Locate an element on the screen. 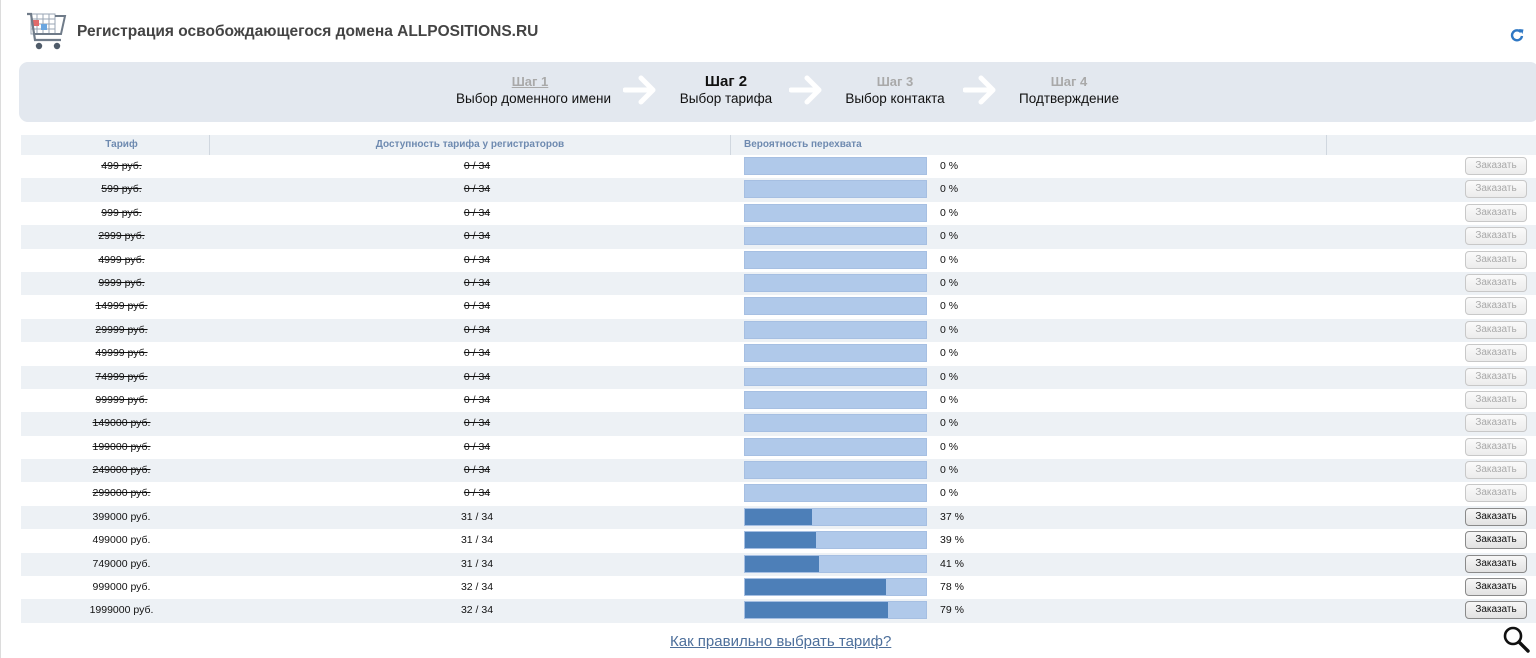  table-row: 49999 руб. 0 / 34 0 % Заказать is located at coordinates (778, 354).